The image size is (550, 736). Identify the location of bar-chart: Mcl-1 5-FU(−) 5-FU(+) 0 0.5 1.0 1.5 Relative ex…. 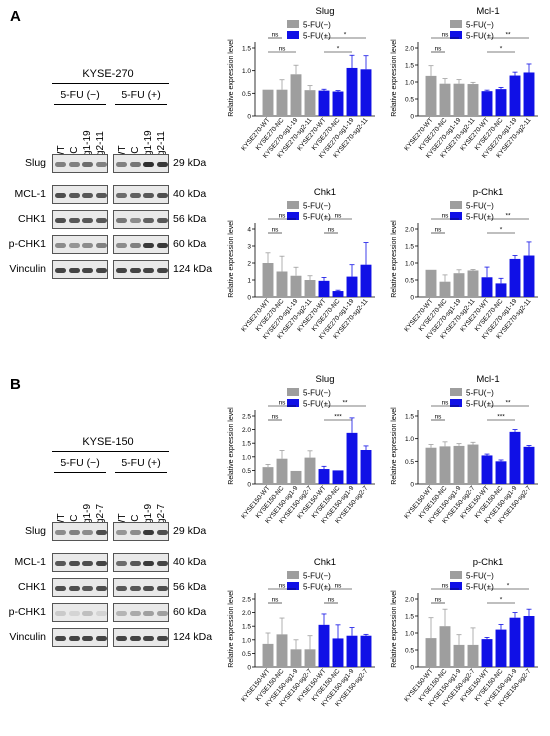
(464, 449).